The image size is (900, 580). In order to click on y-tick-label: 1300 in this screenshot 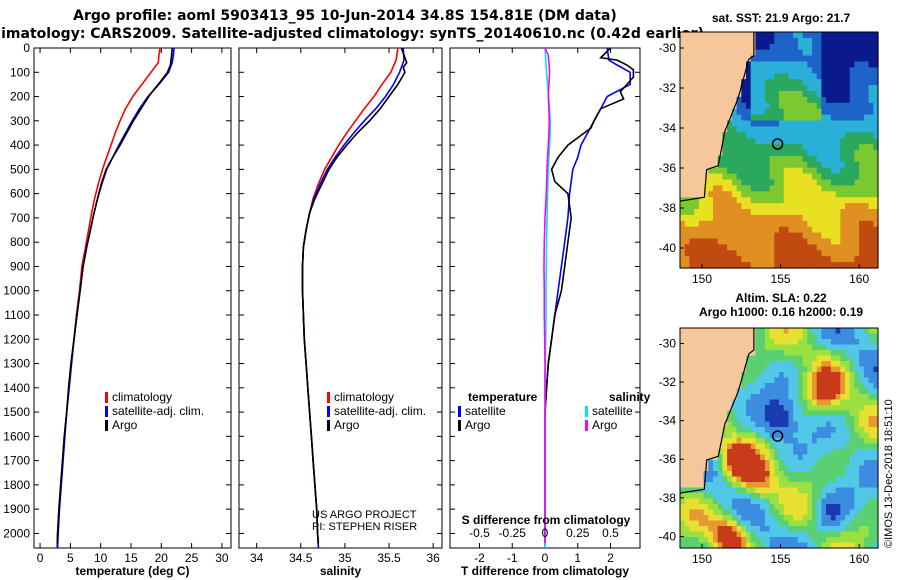, I will do `click(16, 364)`.